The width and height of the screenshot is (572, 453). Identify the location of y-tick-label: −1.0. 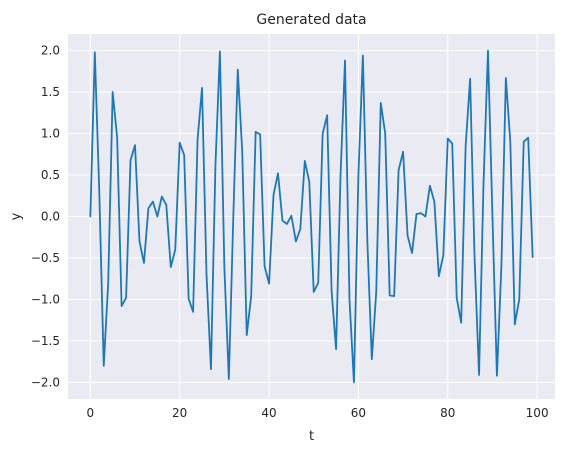
(45, 299).